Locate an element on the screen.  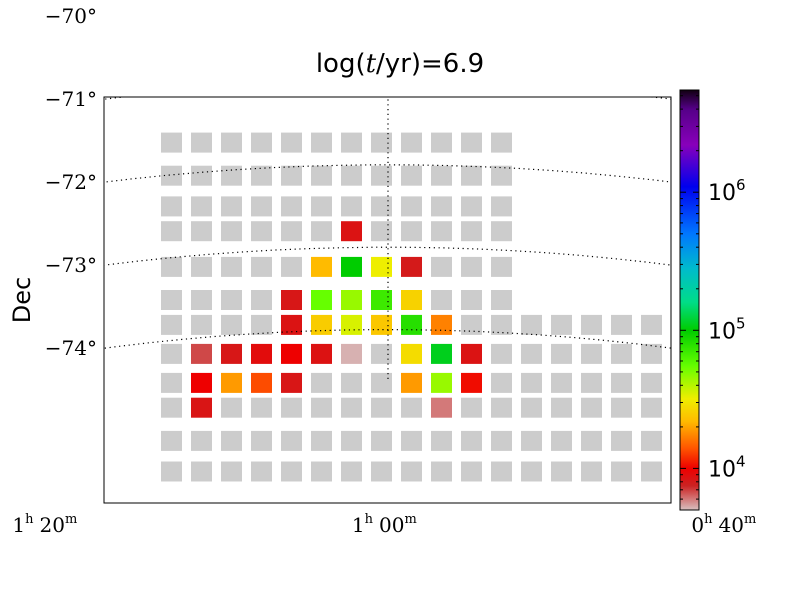
y-tick-label: −73° is located at coordinates (71, 265).